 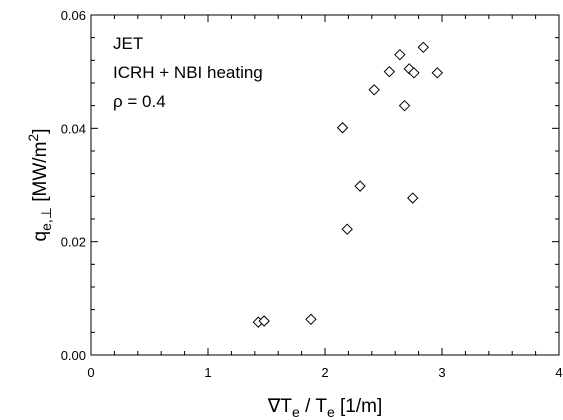 I want to click on x-axis-title-sub2: e, so click(x=331, y=412).